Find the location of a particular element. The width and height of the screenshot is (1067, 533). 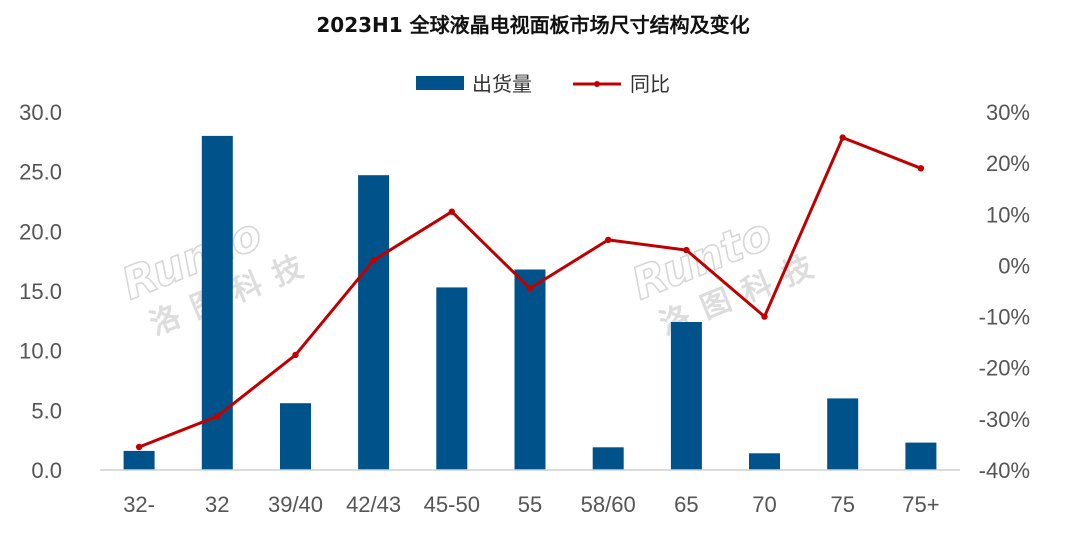

y-axis-left: 0.0 5.0 10.0 15.0 20.0 25.0 30.0 is located at coordinates (40, 291).